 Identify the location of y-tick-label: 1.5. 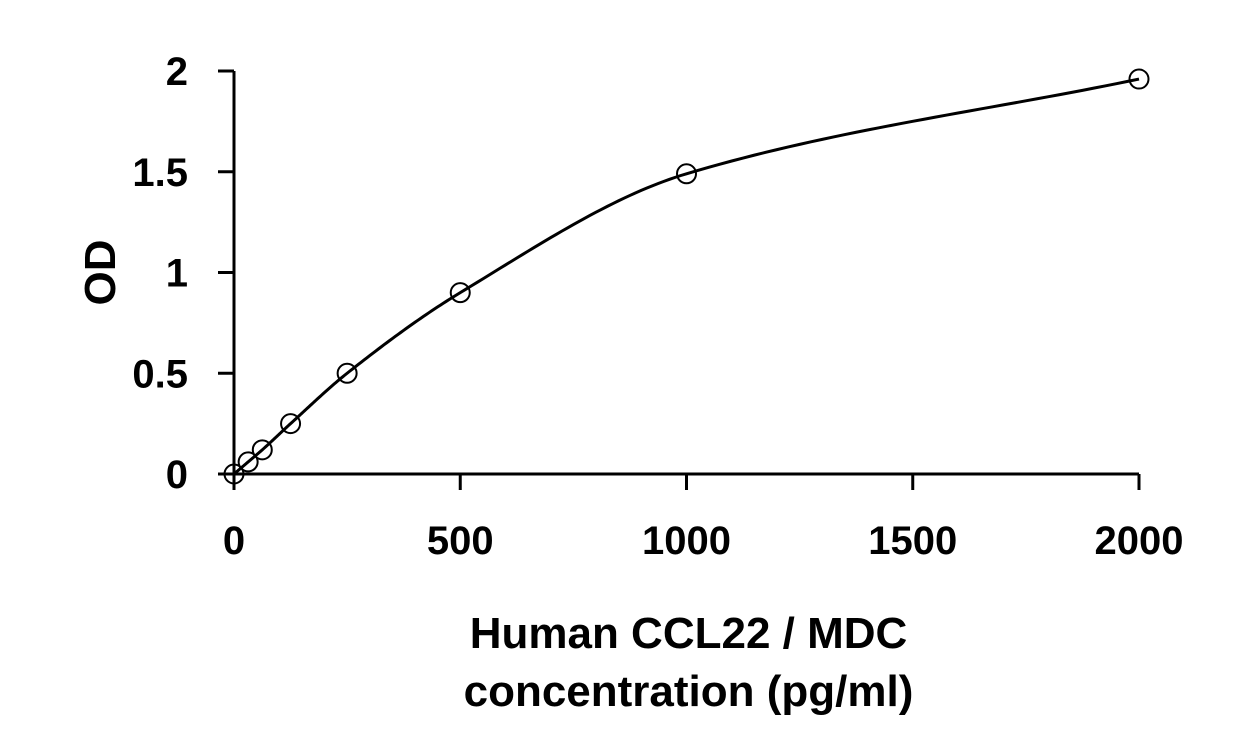
(160, 173).